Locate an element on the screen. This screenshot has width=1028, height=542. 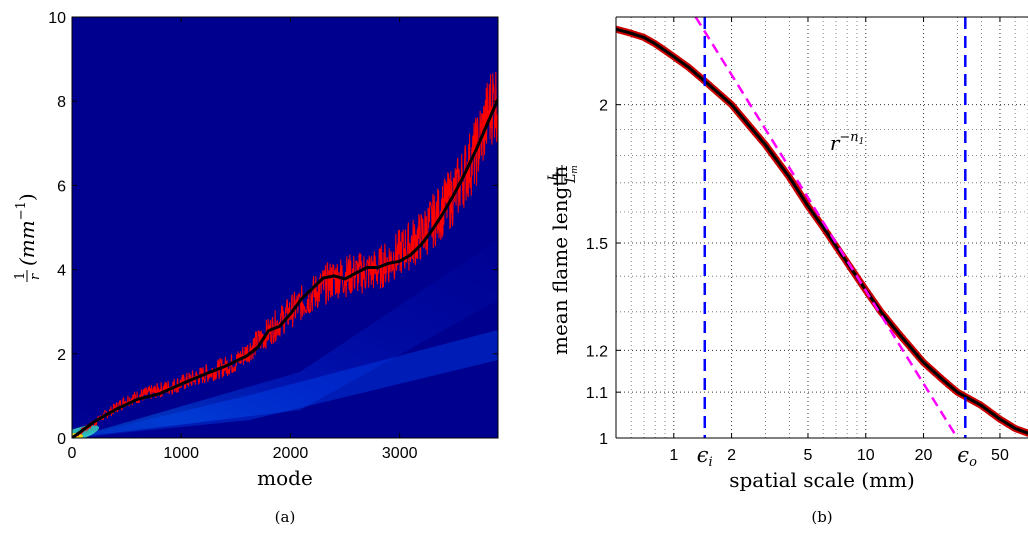
y-label-a-frac-den: r is located at coordinates (35, 276).